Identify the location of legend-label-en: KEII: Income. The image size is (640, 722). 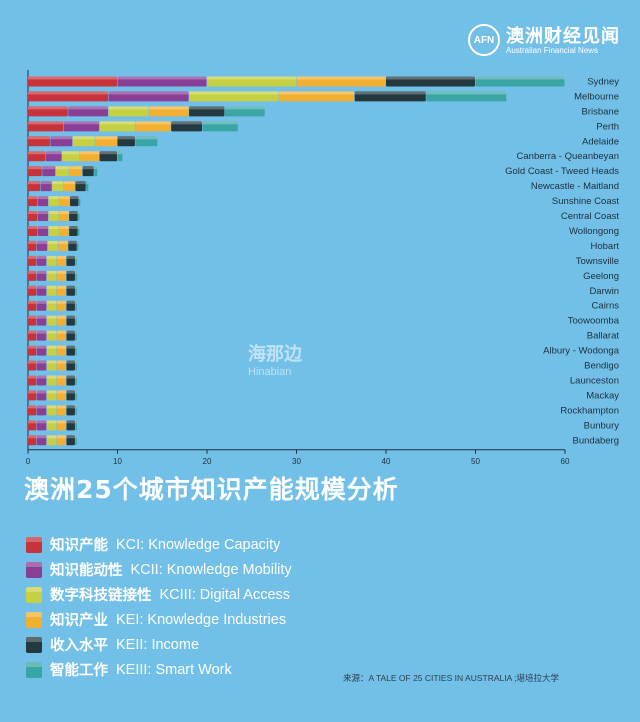
(158, 644).